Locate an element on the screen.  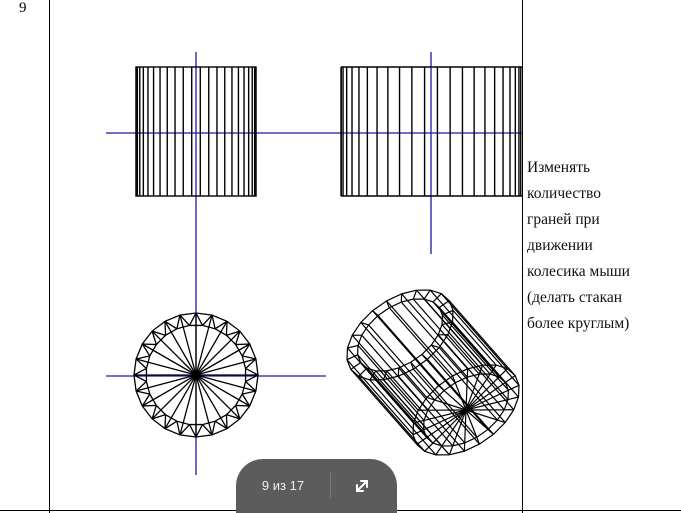
note-line: граней при is located at coordinates (563, 219).